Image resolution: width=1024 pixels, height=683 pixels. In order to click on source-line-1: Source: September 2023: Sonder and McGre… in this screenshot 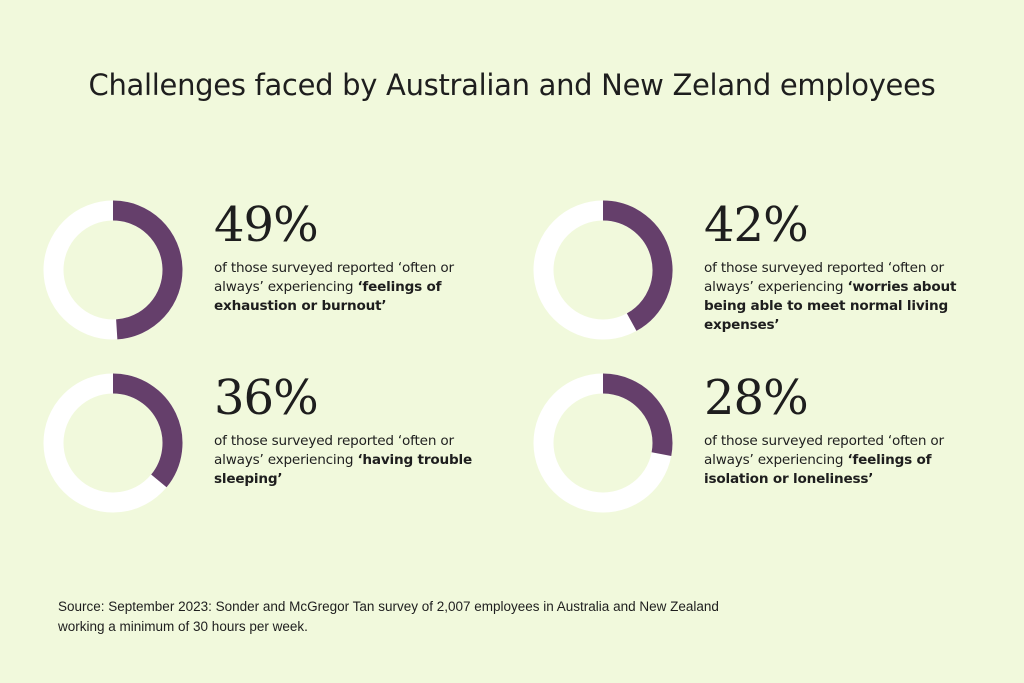, I will do `click(388, 606)`.